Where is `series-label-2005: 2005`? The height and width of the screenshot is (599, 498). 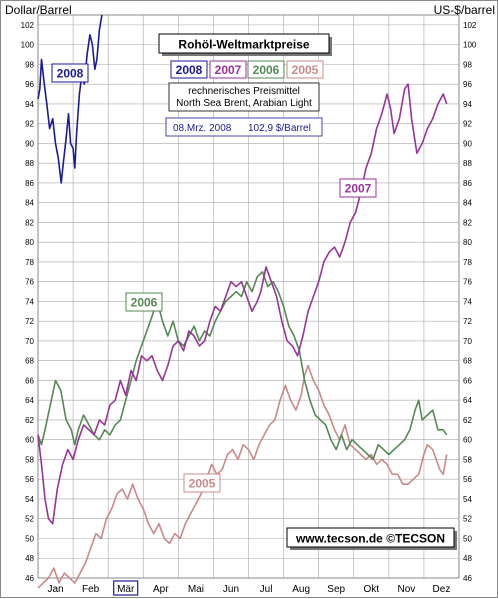 series-label-2005: 2005 is located at coordinates (202, 484).